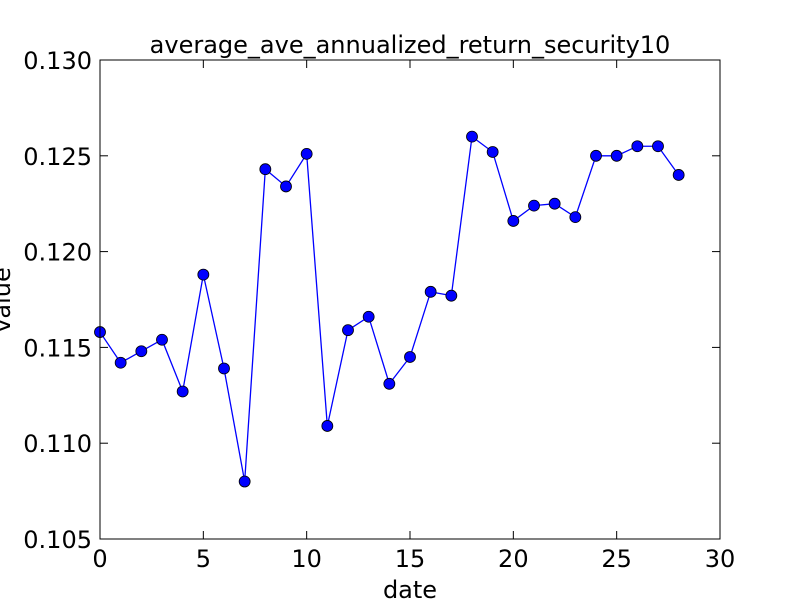 This screenshot has width=800, height=600. Describe the element at coordinates (410, 588) in the screenshot. I see `x-axis-label: date` at that location.